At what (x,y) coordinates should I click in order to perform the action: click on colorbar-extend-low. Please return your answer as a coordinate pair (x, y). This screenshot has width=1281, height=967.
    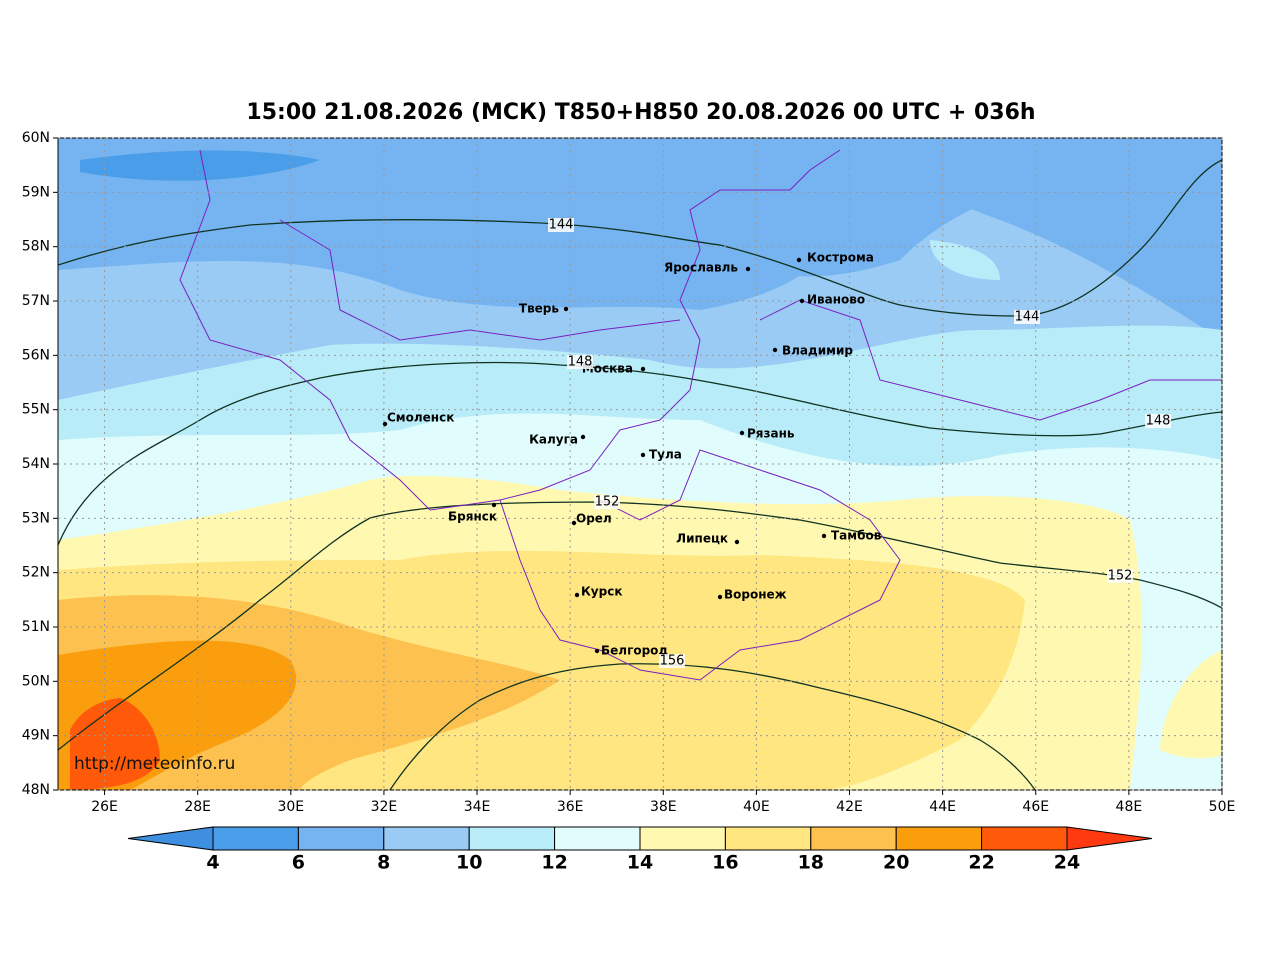
    Looking at the image, I should click on (170, 838).